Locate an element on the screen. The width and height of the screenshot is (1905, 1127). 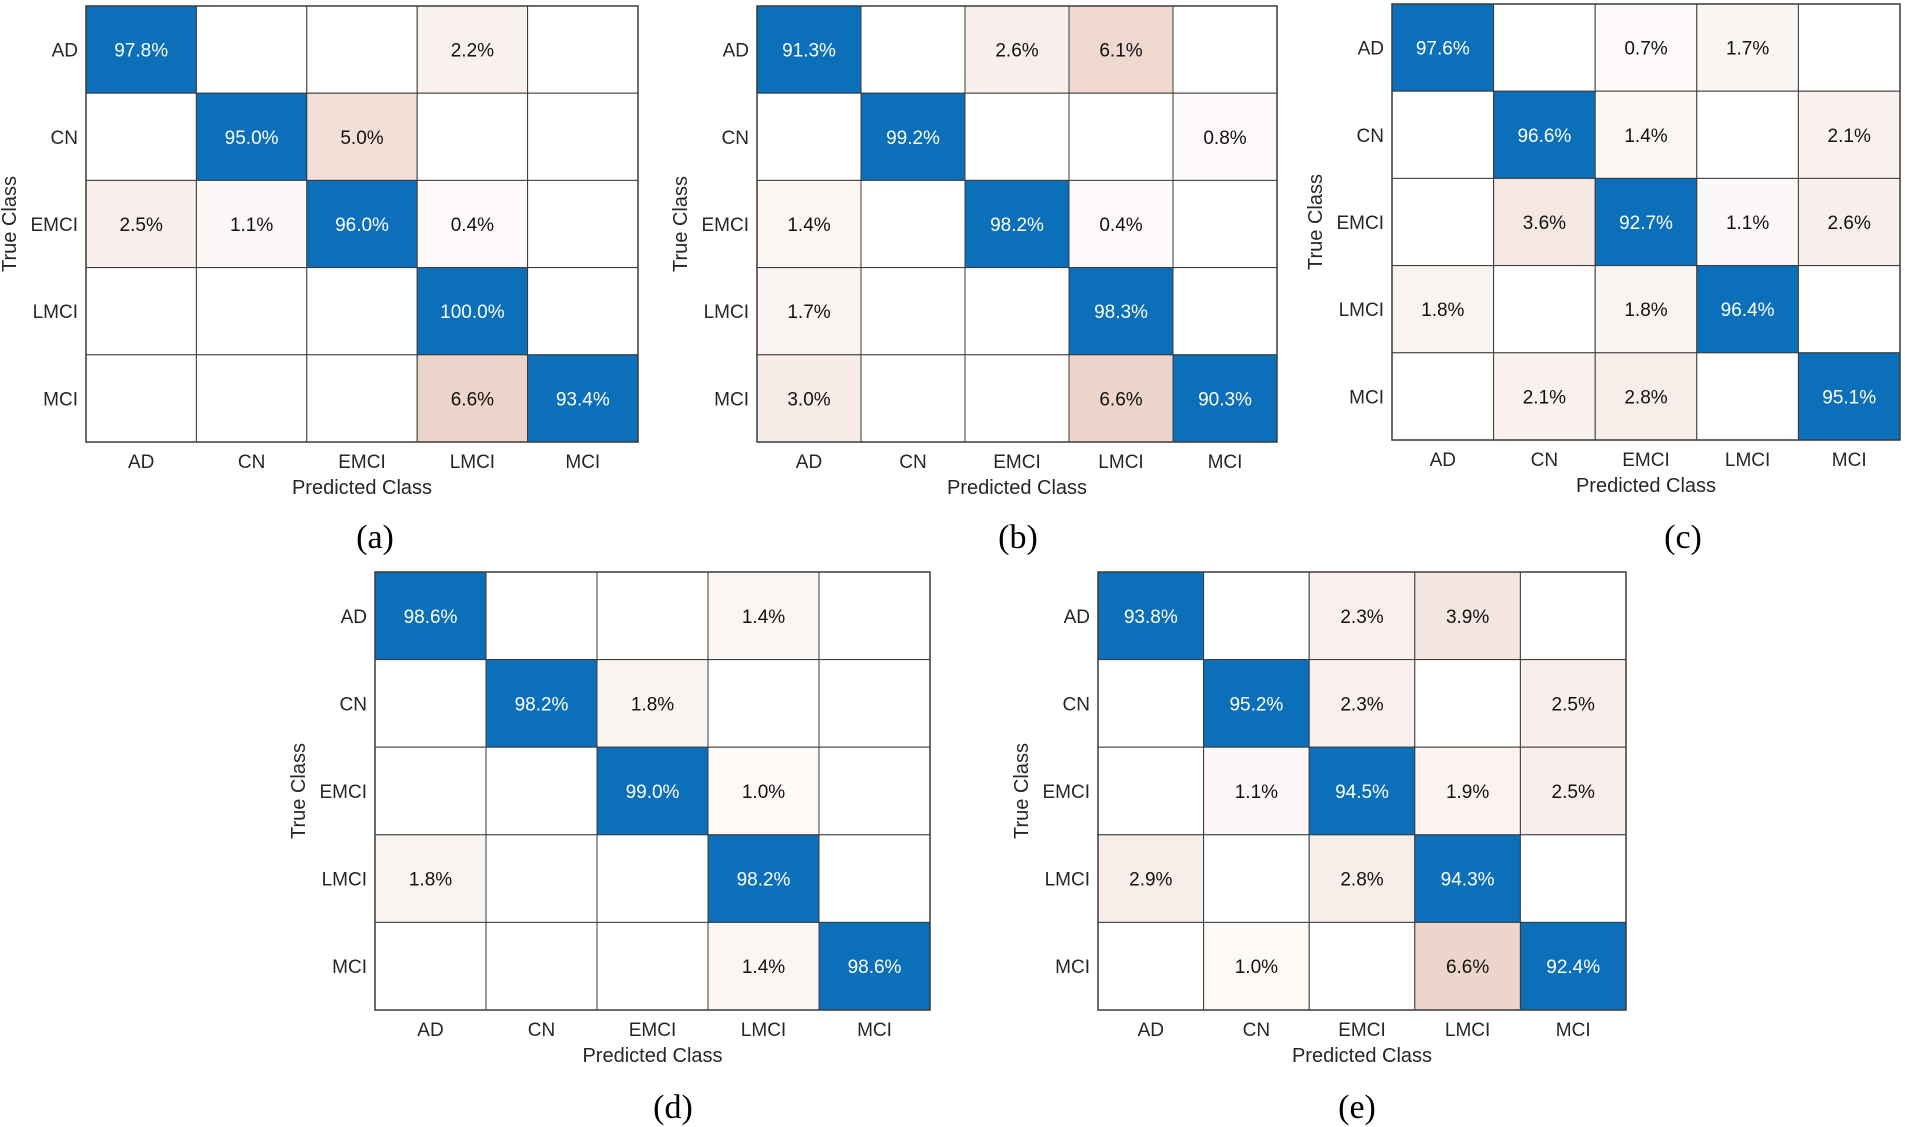
cell-value-label: 93.8% is located at coordinates (1151, 617).